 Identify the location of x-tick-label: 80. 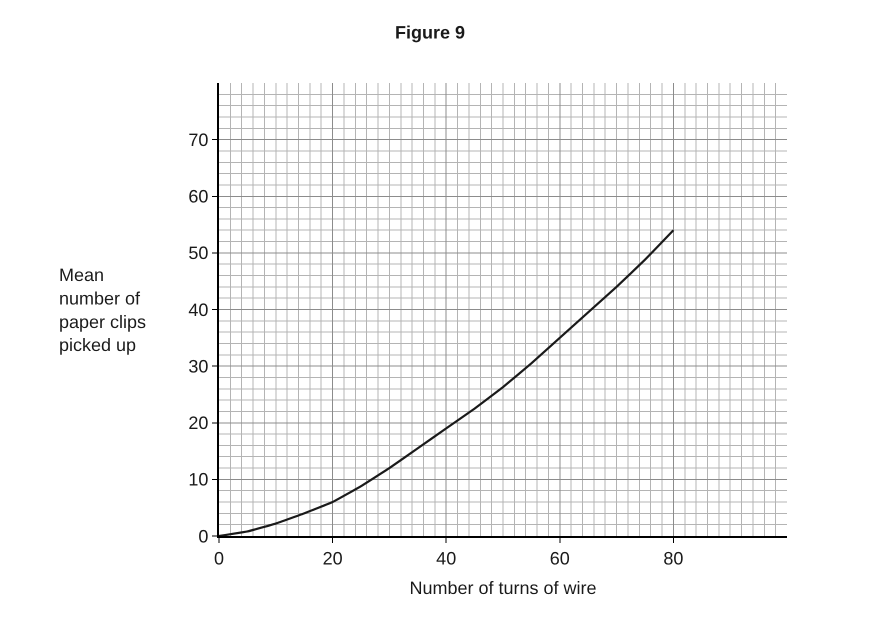
(673, 558).